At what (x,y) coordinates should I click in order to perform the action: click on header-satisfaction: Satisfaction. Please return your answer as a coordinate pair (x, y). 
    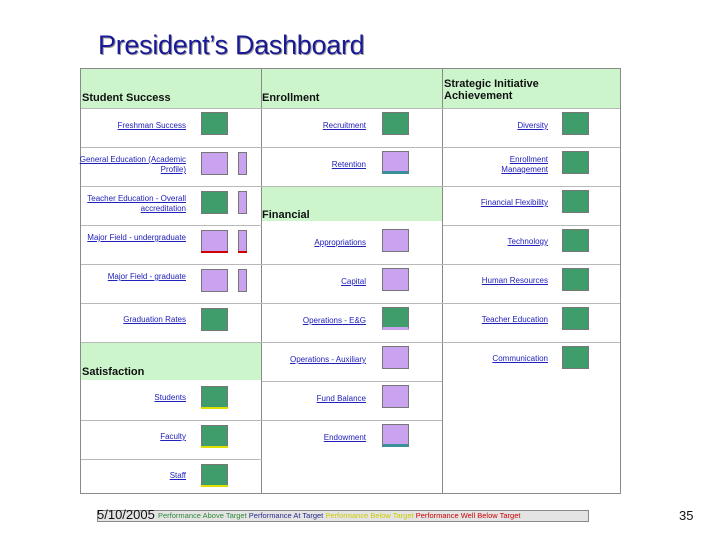
    Looking at the image, I should click on (113, 372).